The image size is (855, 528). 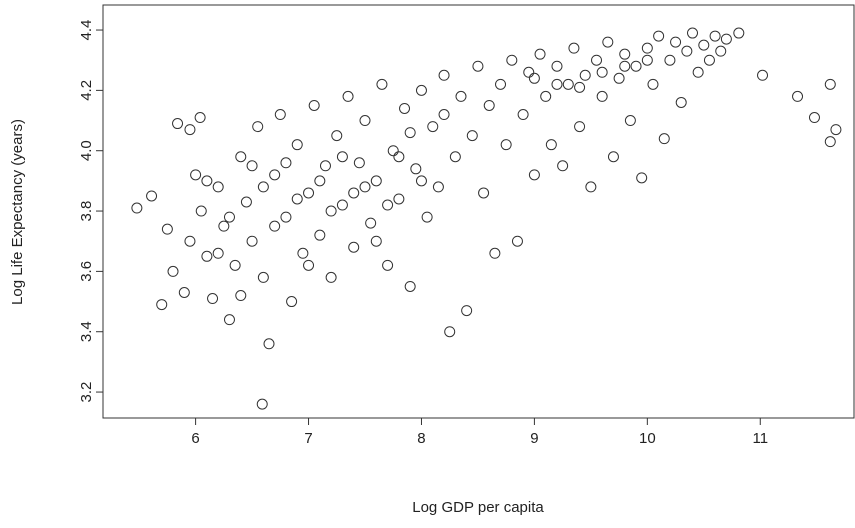 What do you see at coordinates (647, 438) in the screenshot?
I see `x-tick-label: 10` at bounding box center [647, 438].